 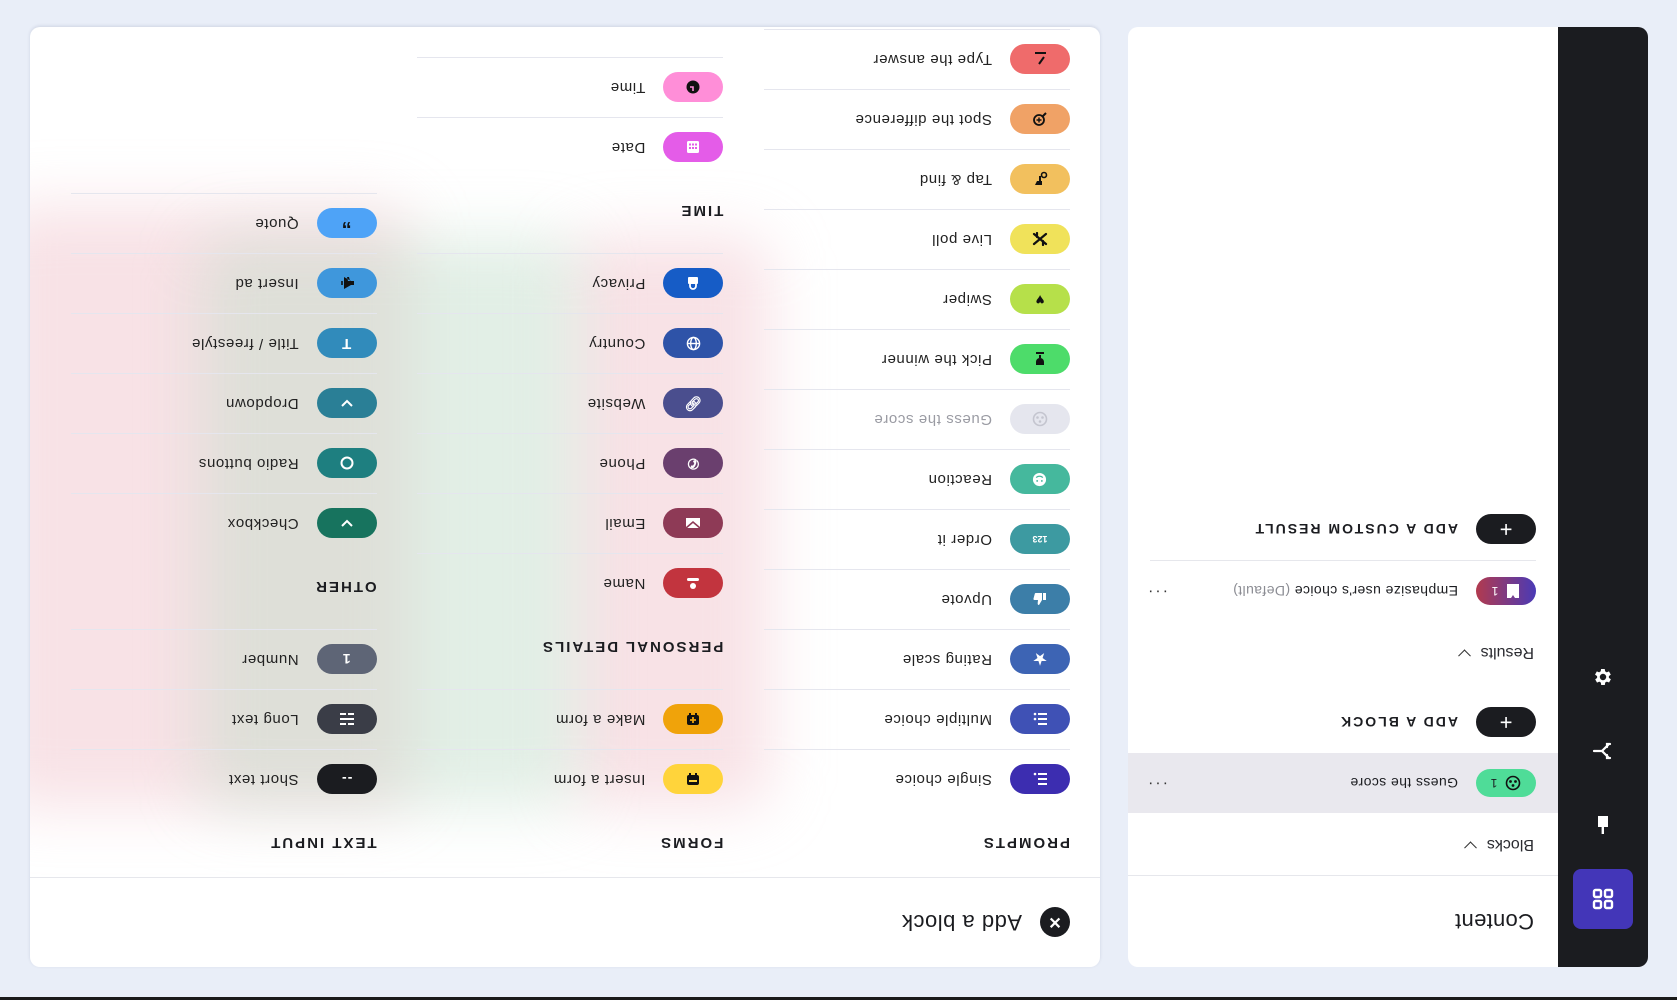 I want to click on close-icon: ✕, so click(x=1055, y=922).